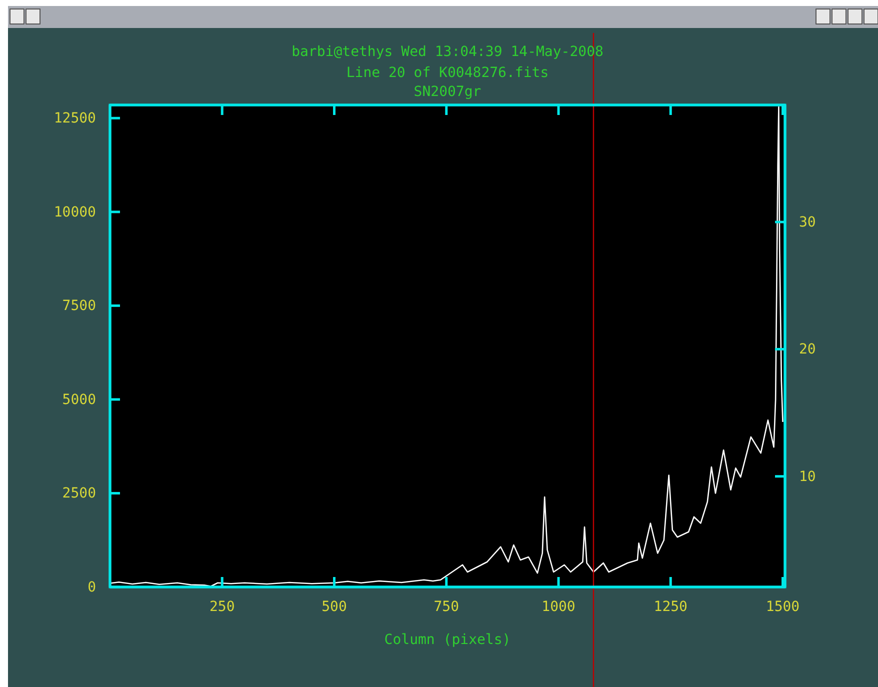 The height and width of the screenshot is (687, 878). Describe the element at coordinates (79, 306) in the screenshot. I see `y-tick-label: 7500` at that location.